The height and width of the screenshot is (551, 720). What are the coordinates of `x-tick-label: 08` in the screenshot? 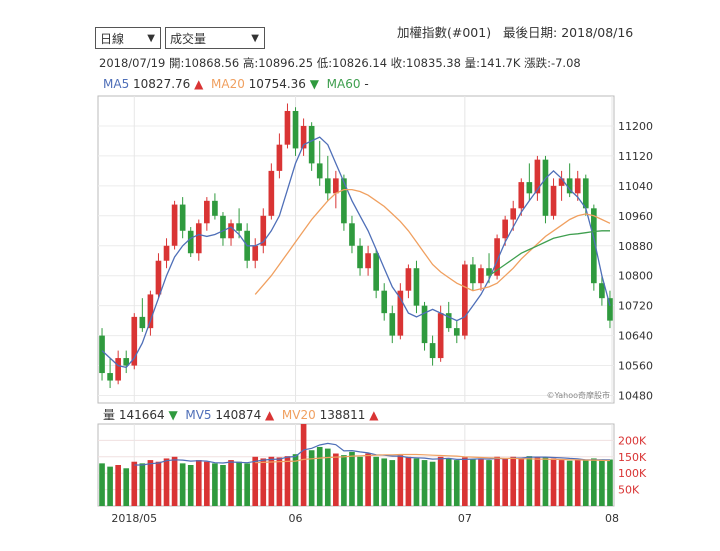 It's located at (612, 518).